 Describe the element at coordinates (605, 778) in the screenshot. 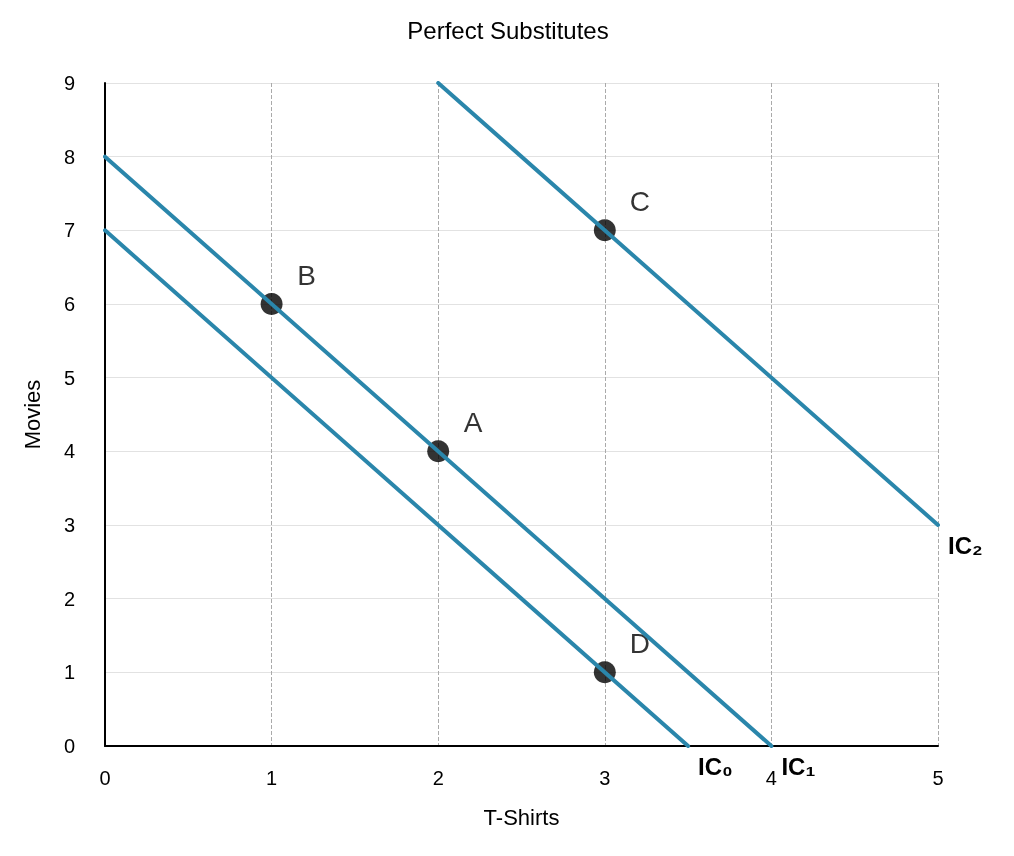

I see `x-tick-label: 3` at that location.